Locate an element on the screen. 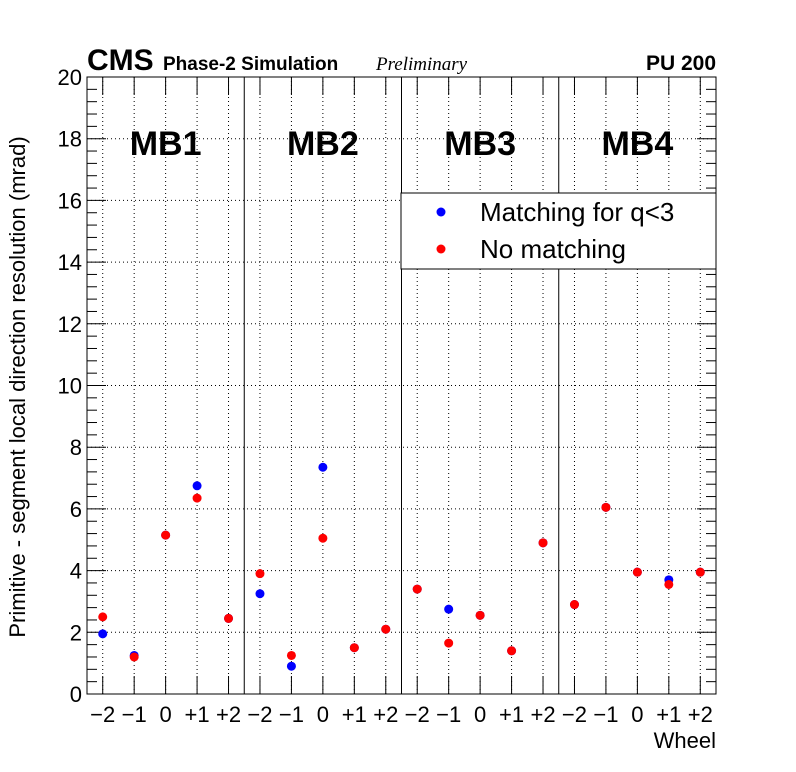  legend-label-no-matching: No matching is located at coordinates (553, 249).